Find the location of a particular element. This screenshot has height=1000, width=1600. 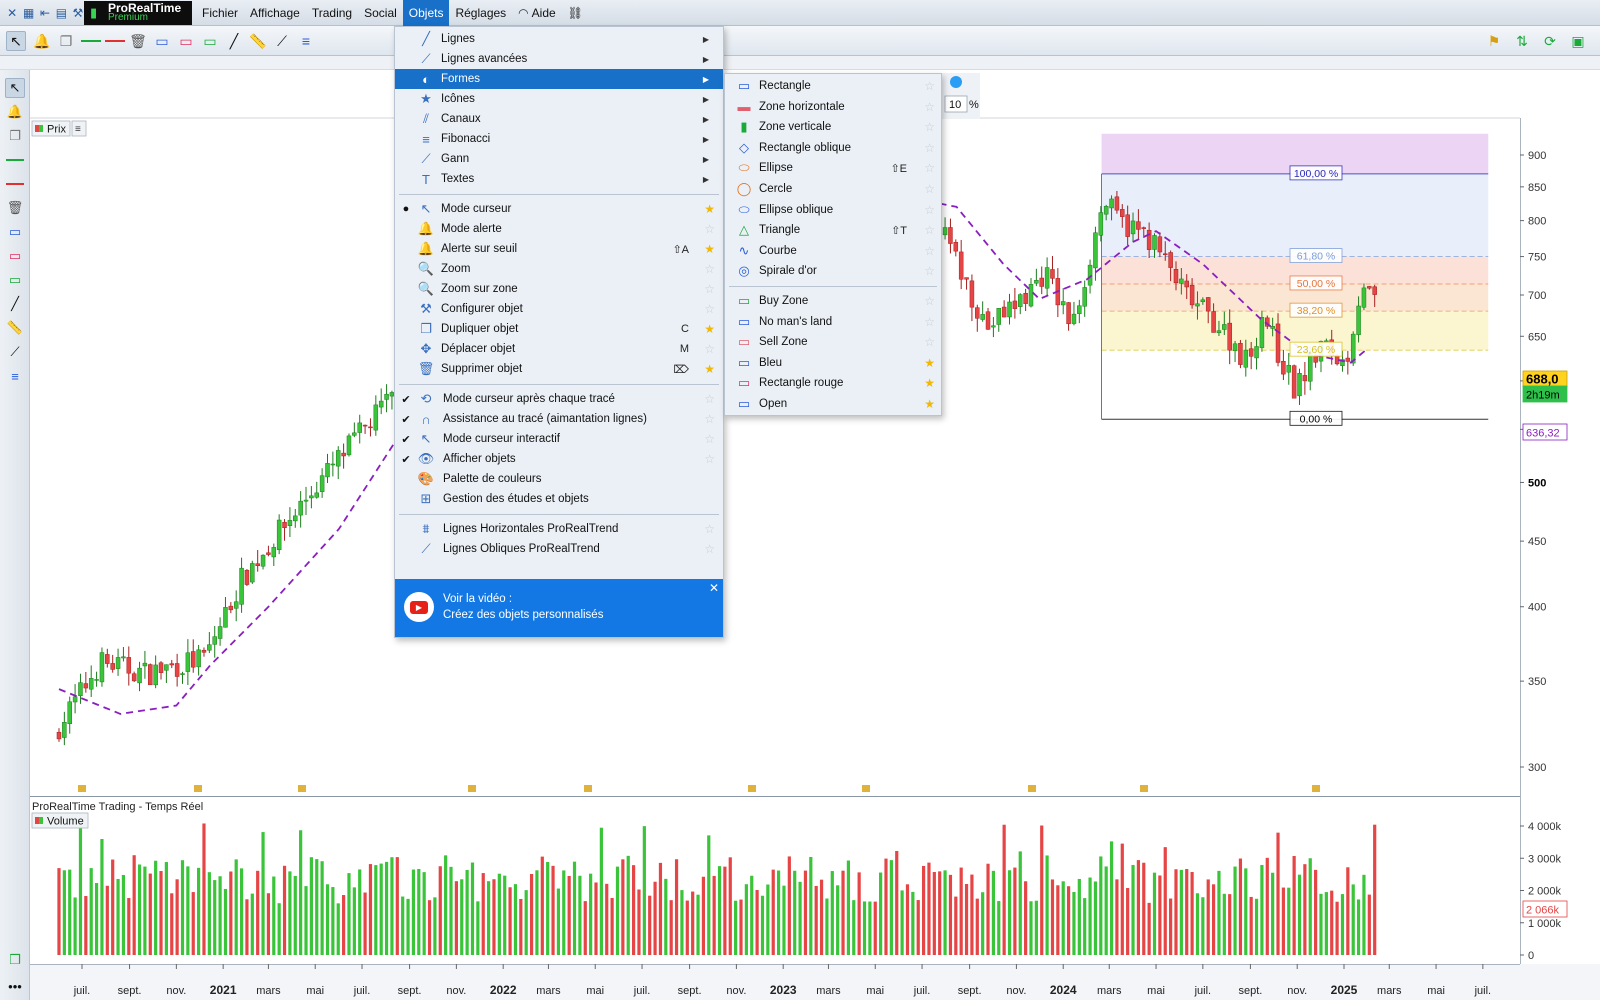

segment-tool-icon: ⟋ is located at coordinates (282, 40).